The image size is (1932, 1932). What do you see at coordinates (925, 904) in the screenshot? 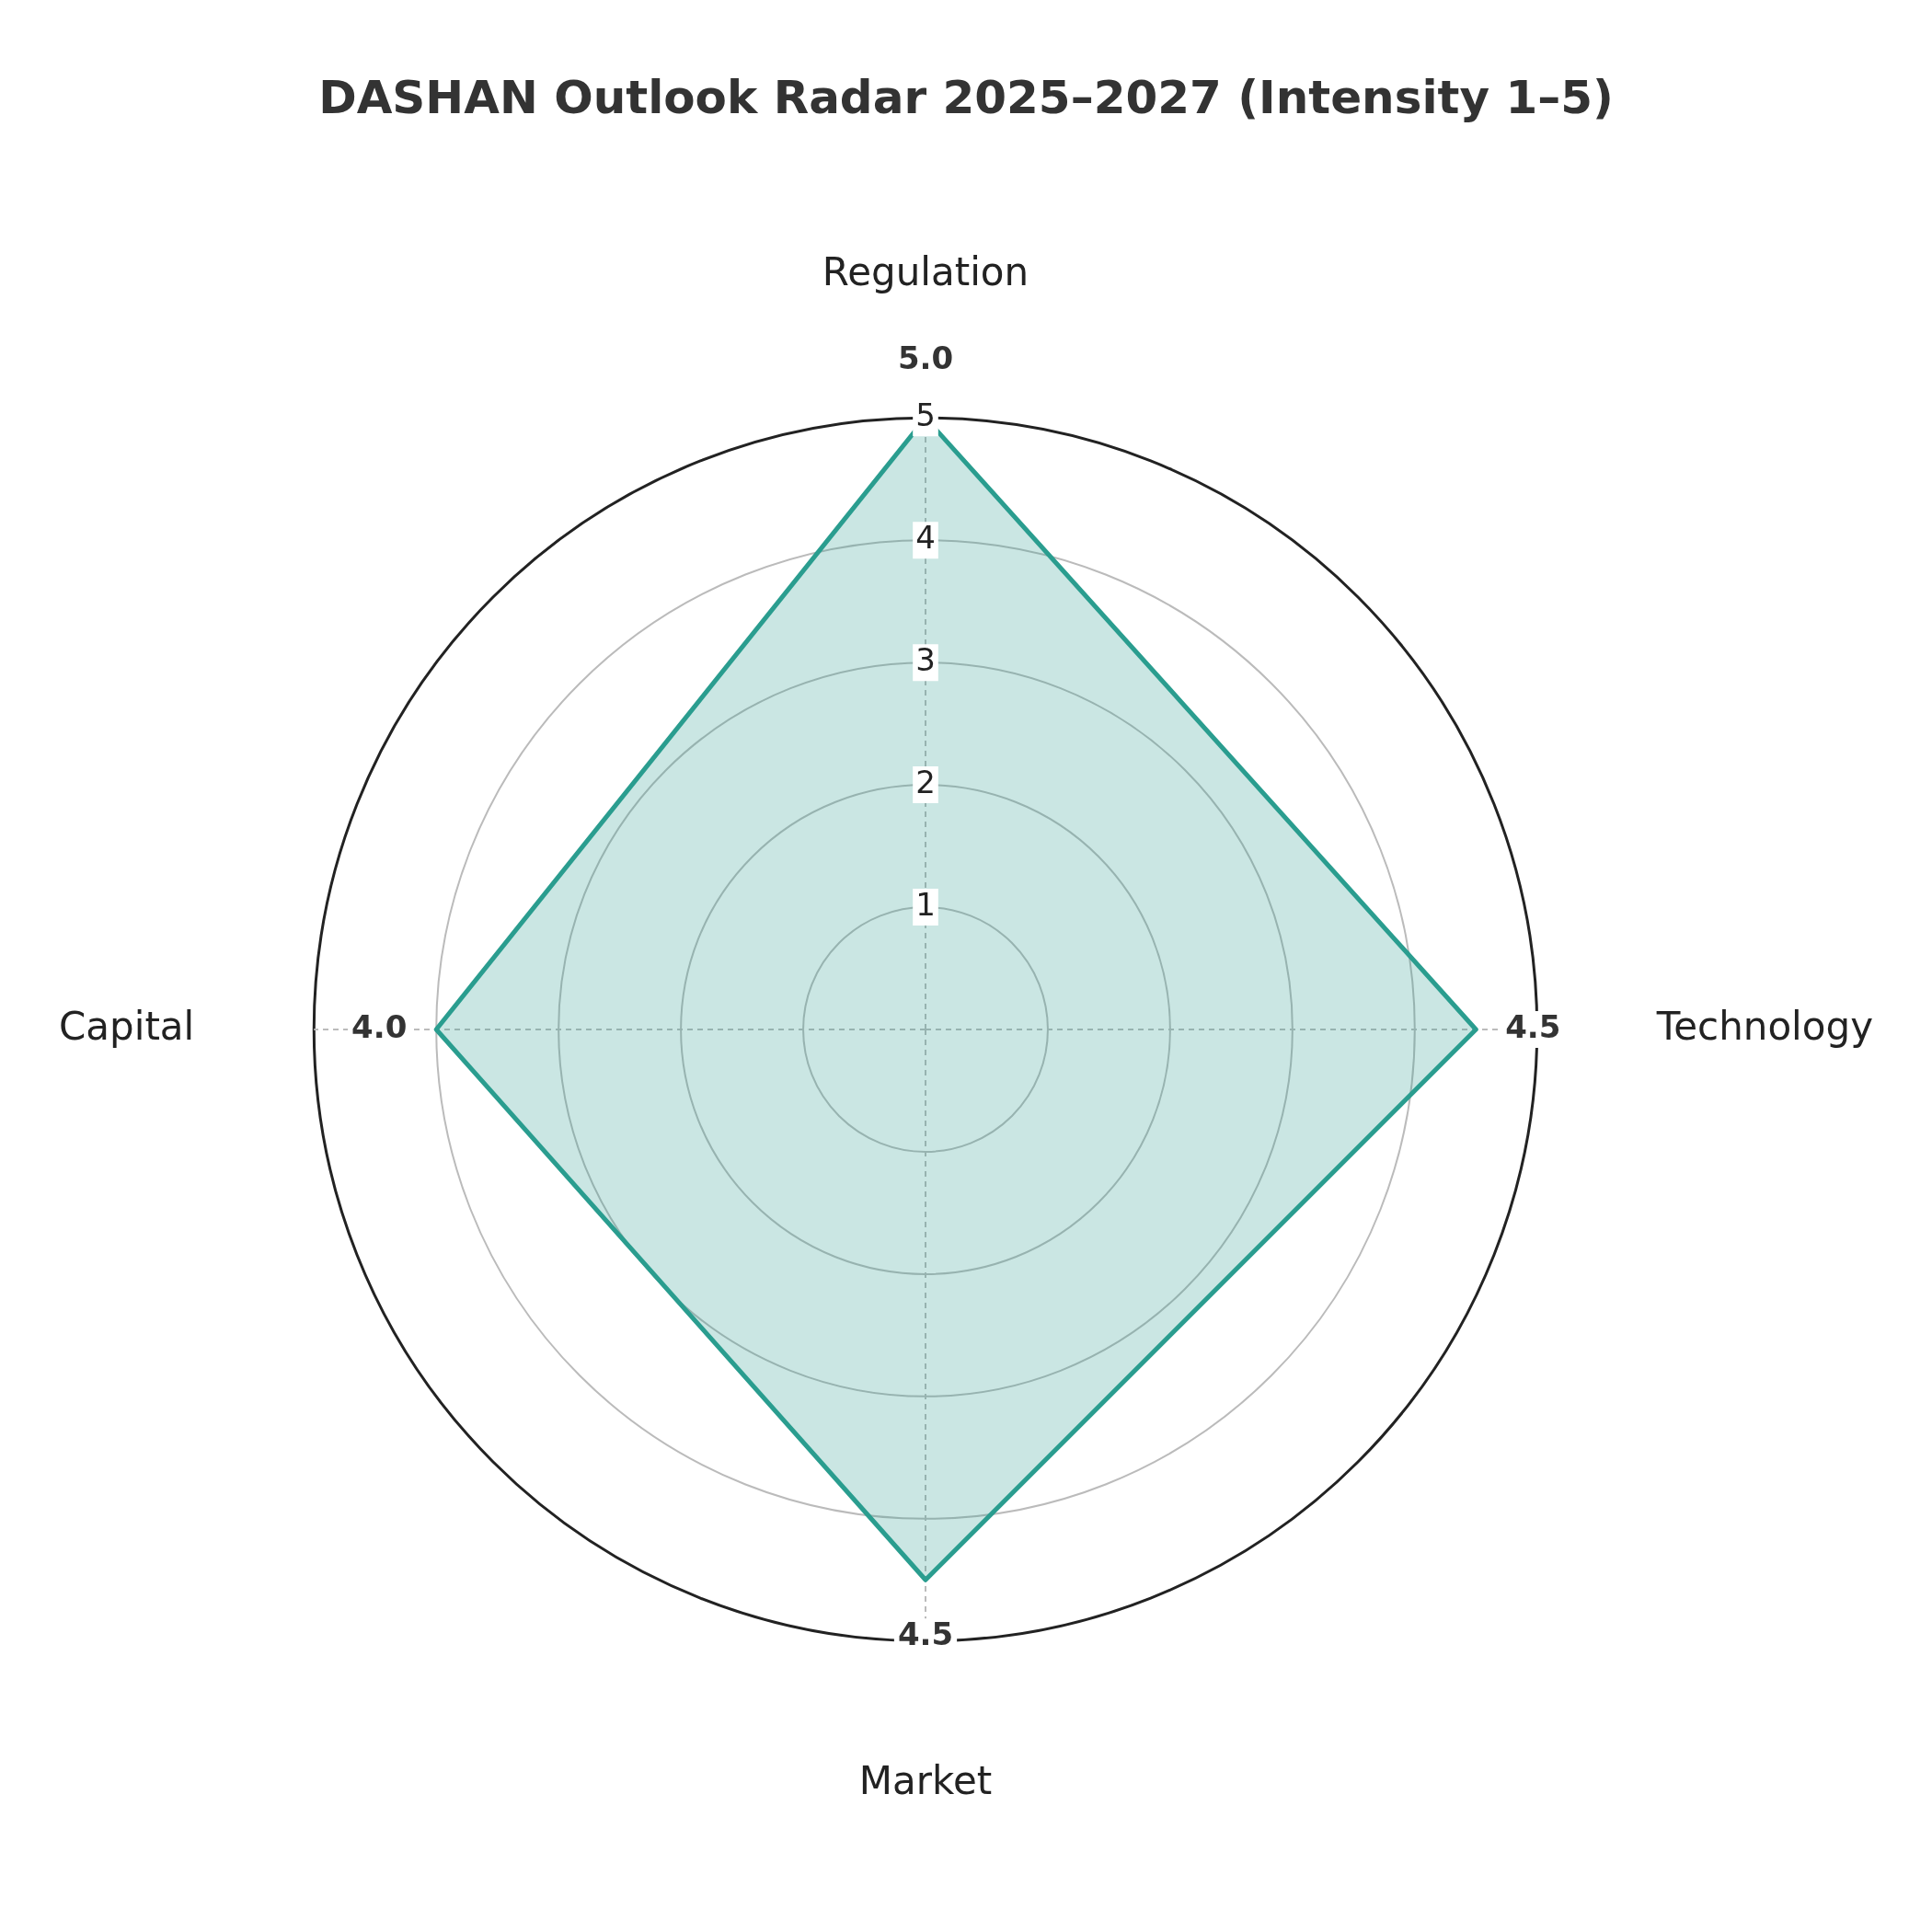
I see `y-tick-label: 1` at bounding box center [925, 904].